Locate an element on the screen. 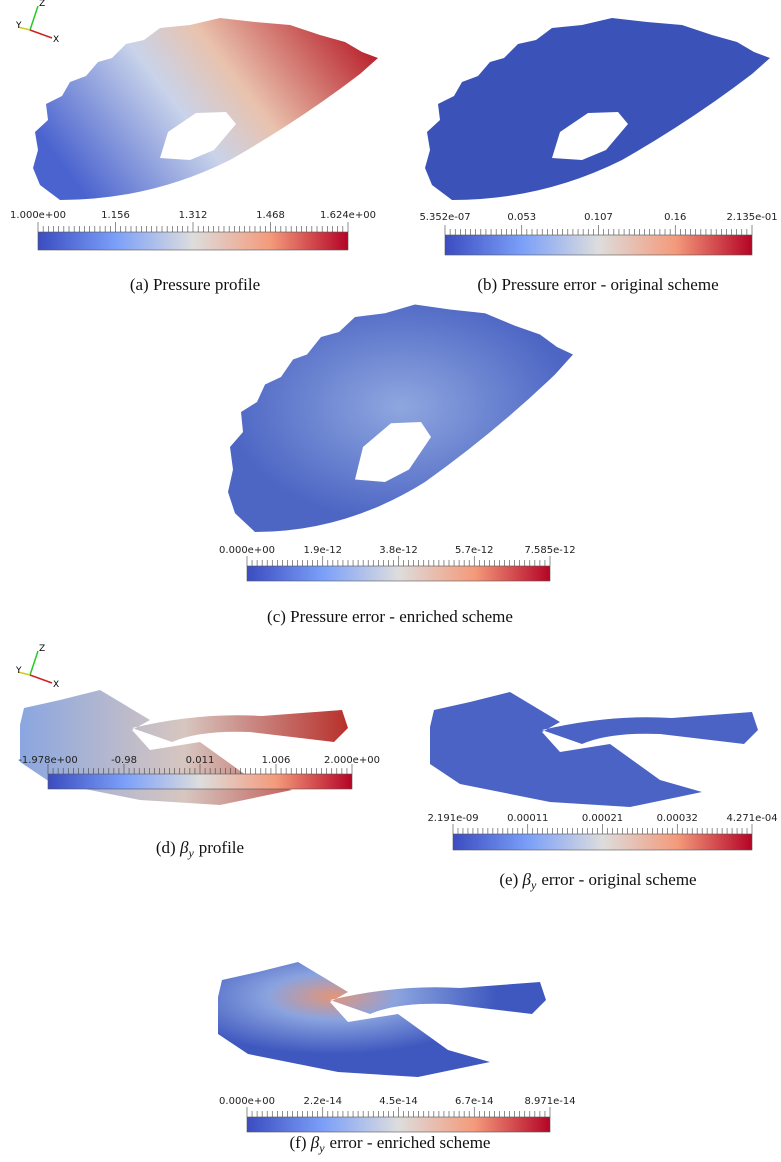  caption: (e) βy error - original scheme is located at coordinates (597, 881).